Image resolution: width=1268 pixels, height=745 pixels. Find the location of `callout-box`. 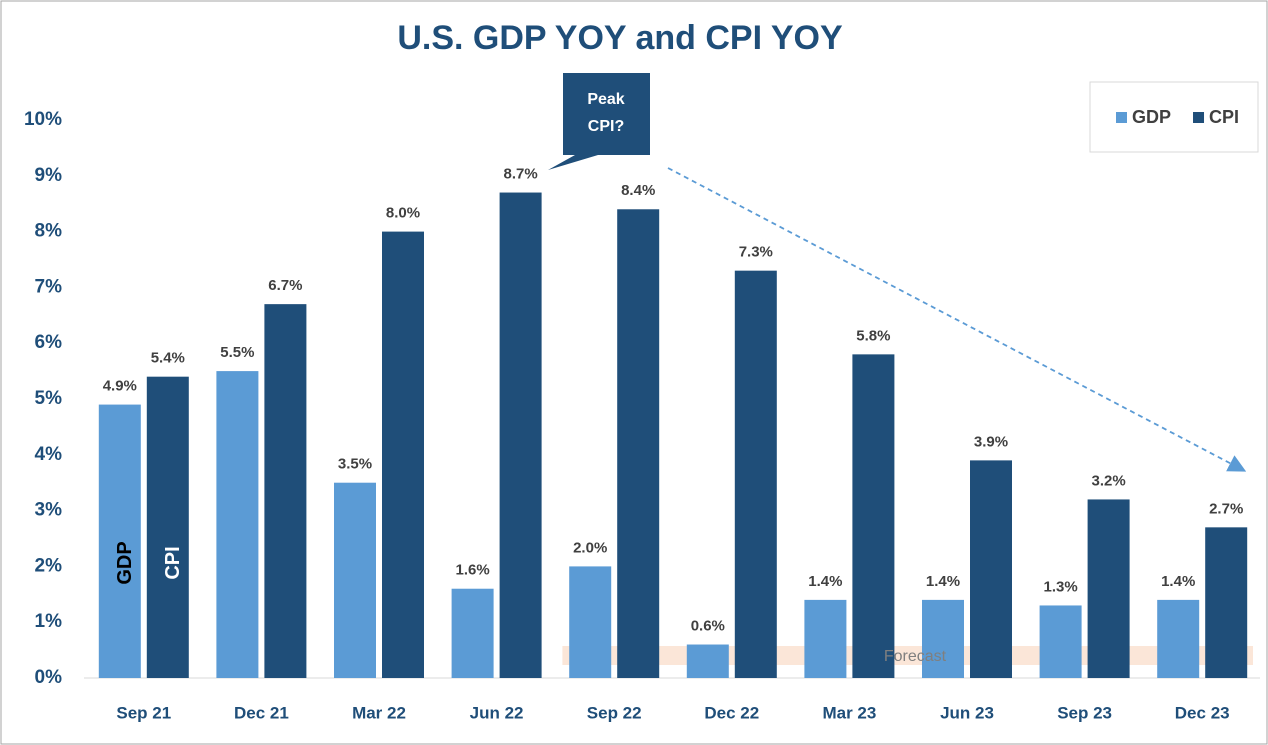

callout-box is located at coordinates (599, 121).